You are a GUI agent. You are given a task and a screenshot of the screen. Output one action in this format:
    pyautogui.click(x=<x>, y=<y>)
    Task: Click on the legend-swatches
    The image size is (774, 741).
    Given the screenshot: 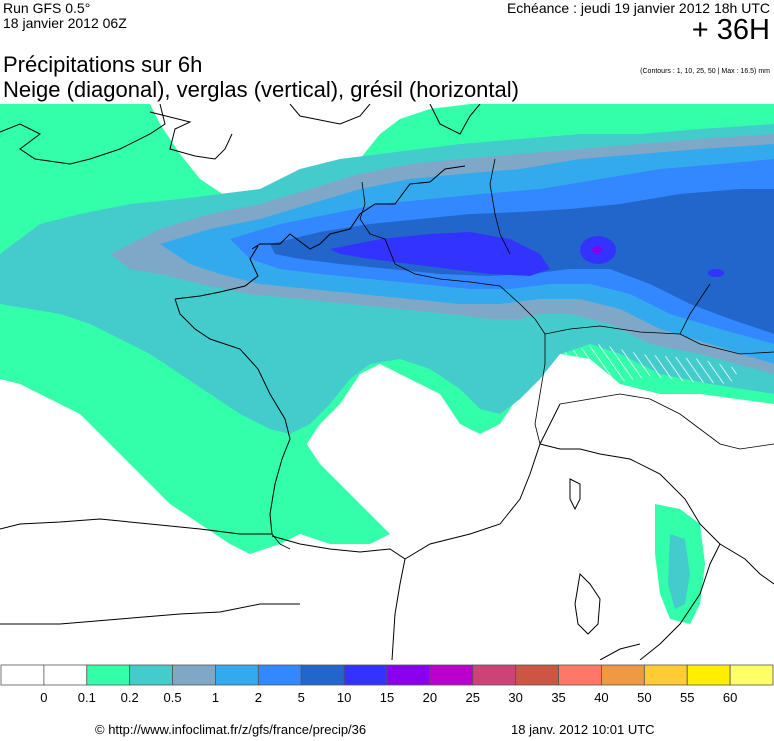 What is the action you would take?
    pyautogui.click(x=387, y=675)
    